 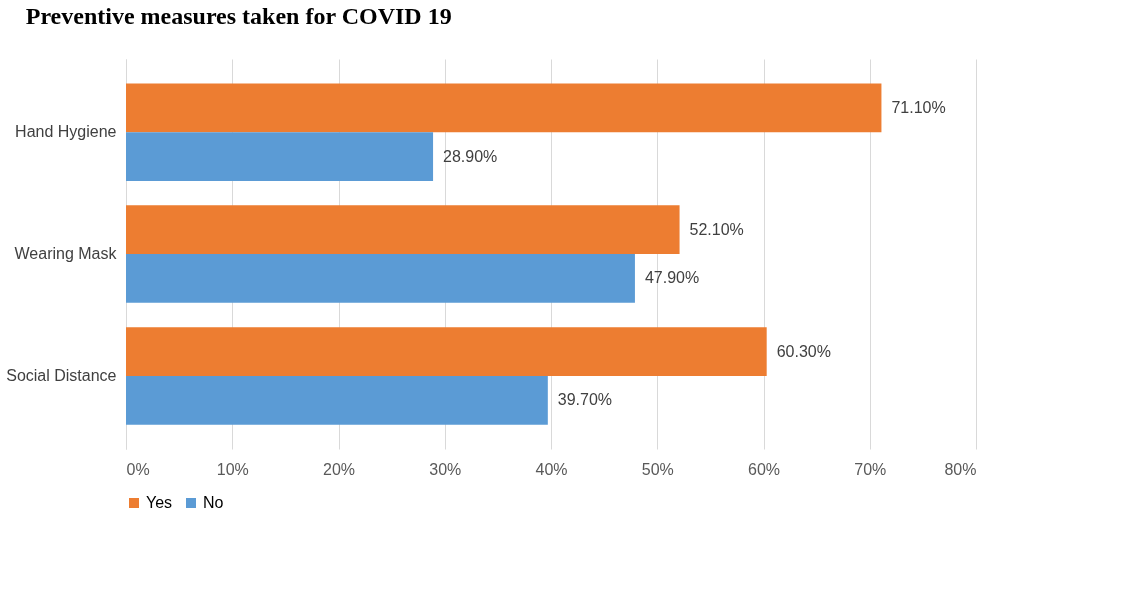 What do you see at coordinates (66, 253) in the screenshot?
I see `y-tick-label: Wearing Mask` at bounding box center [66, 253].